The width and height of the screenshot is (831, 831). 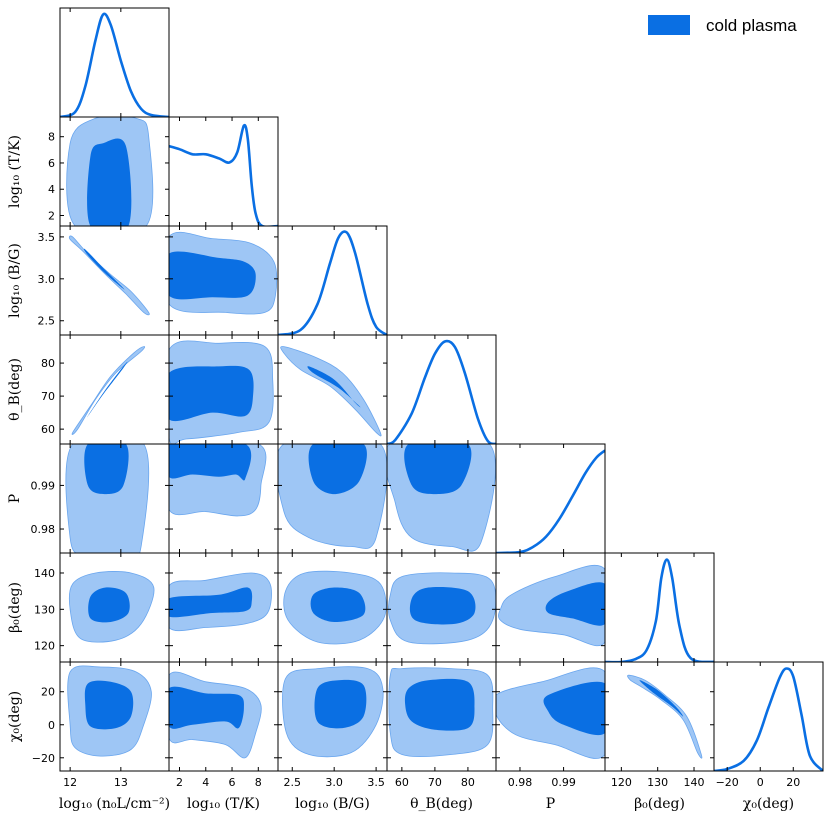 I want to click on contour-lognL-logT, so click(x=110, y=171).